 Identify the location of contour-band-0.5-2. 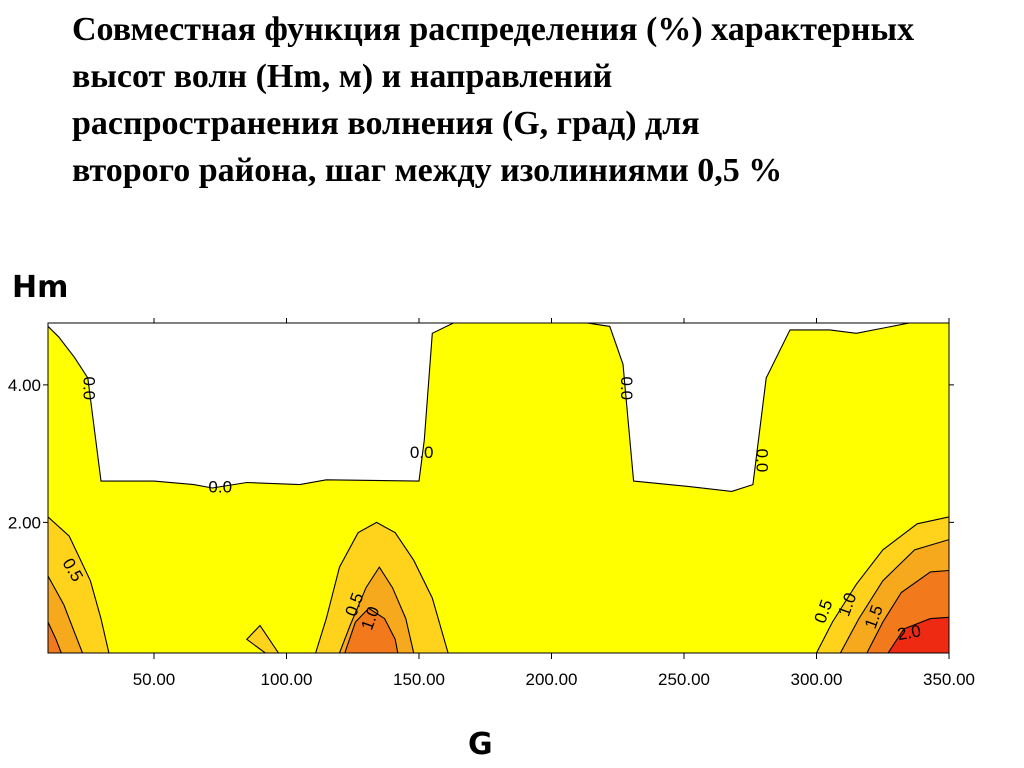
(262, 639).